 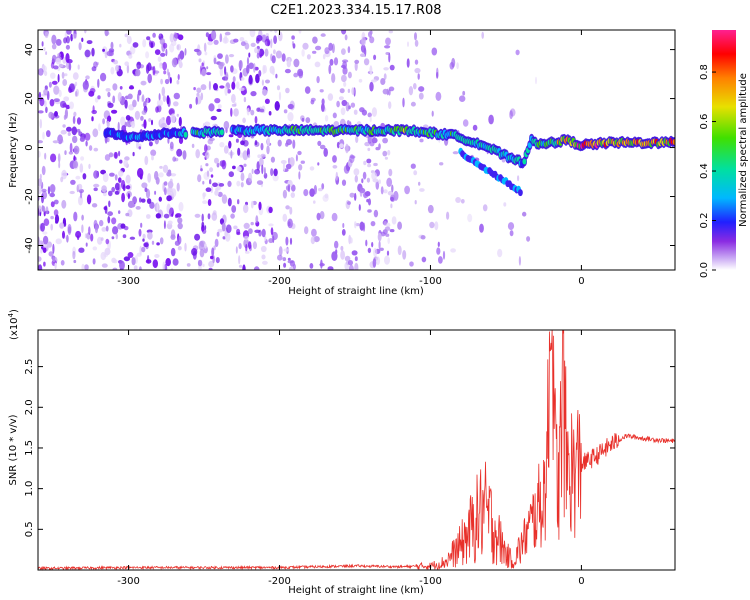 What do you see at coordinates (29, 407) in the screenshot?
I see `y-tick-label: 2.0` at bounding box center [29, 407].